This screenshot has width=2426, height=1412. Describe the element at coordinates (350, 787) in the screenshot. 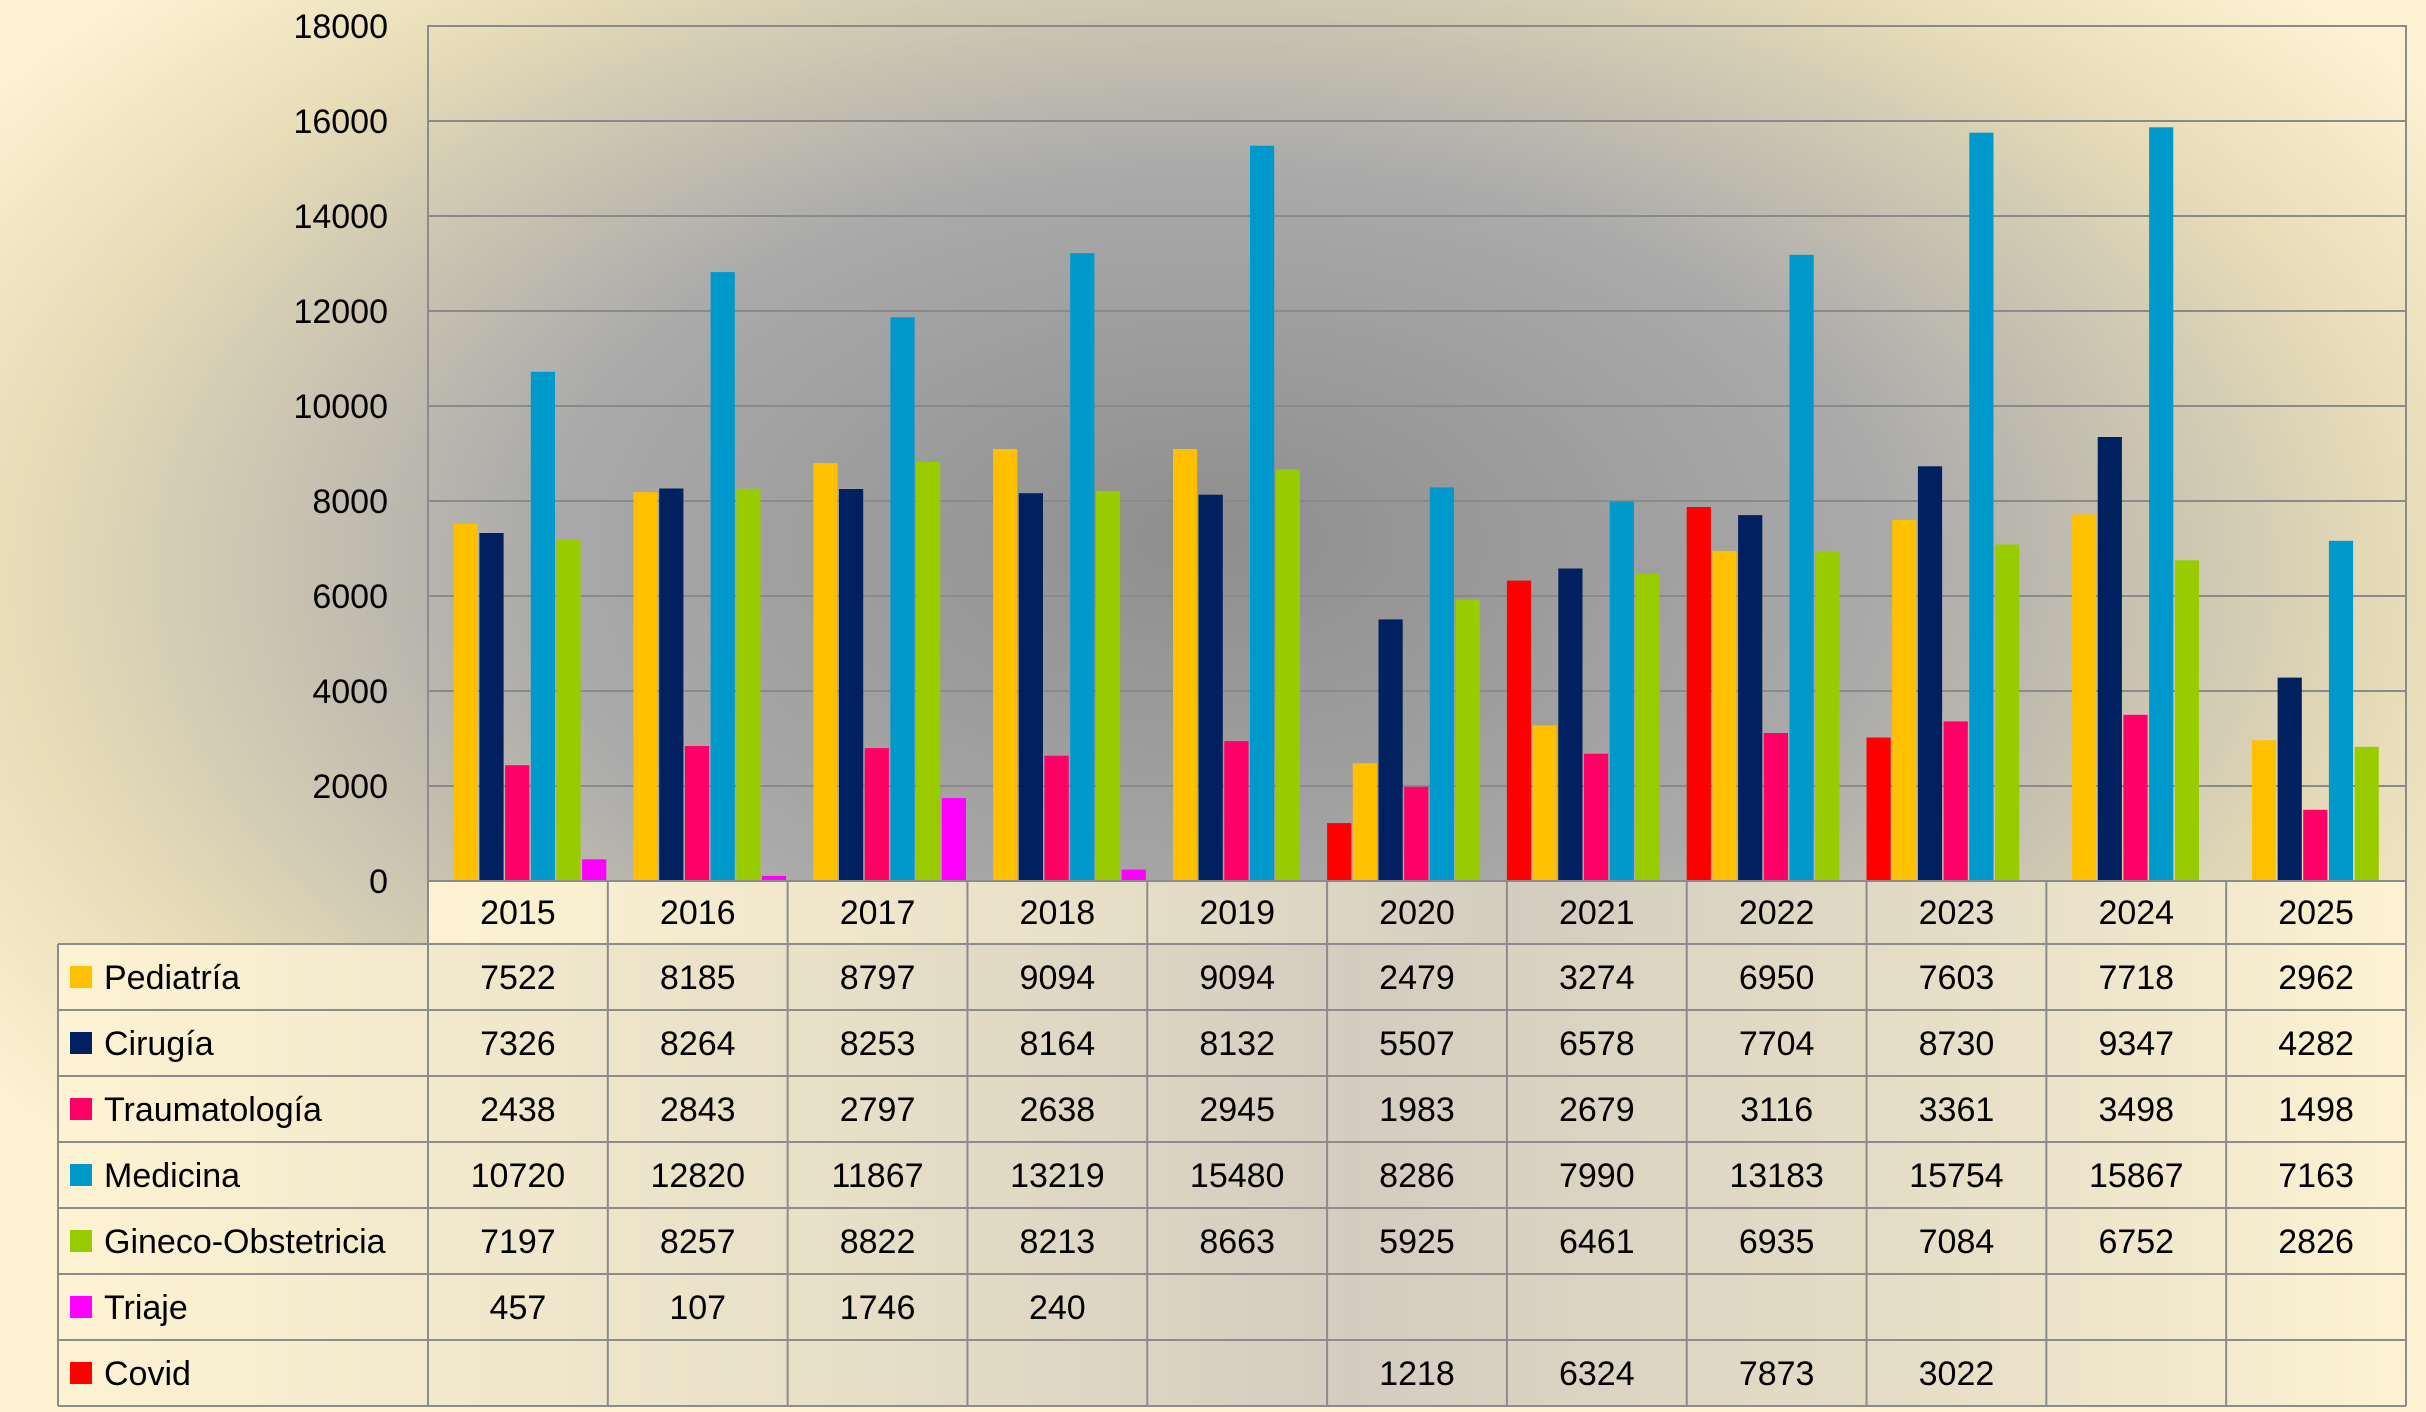

I see `y-tick-label: 2000` at that location.